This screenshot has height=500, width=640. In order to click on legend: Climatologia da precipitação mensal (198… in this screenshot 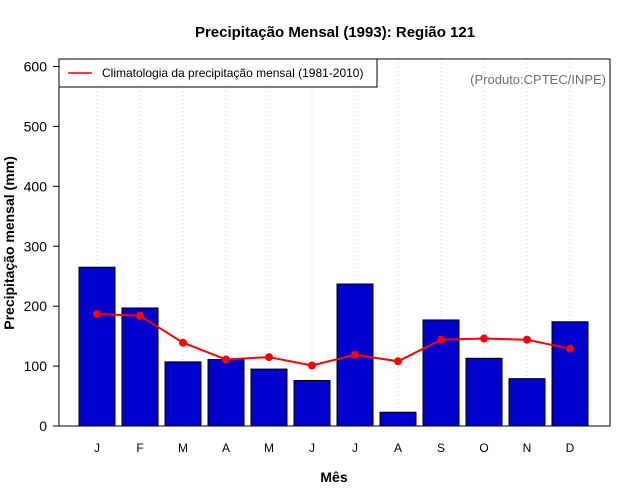, I will do `click(218, 73)`.